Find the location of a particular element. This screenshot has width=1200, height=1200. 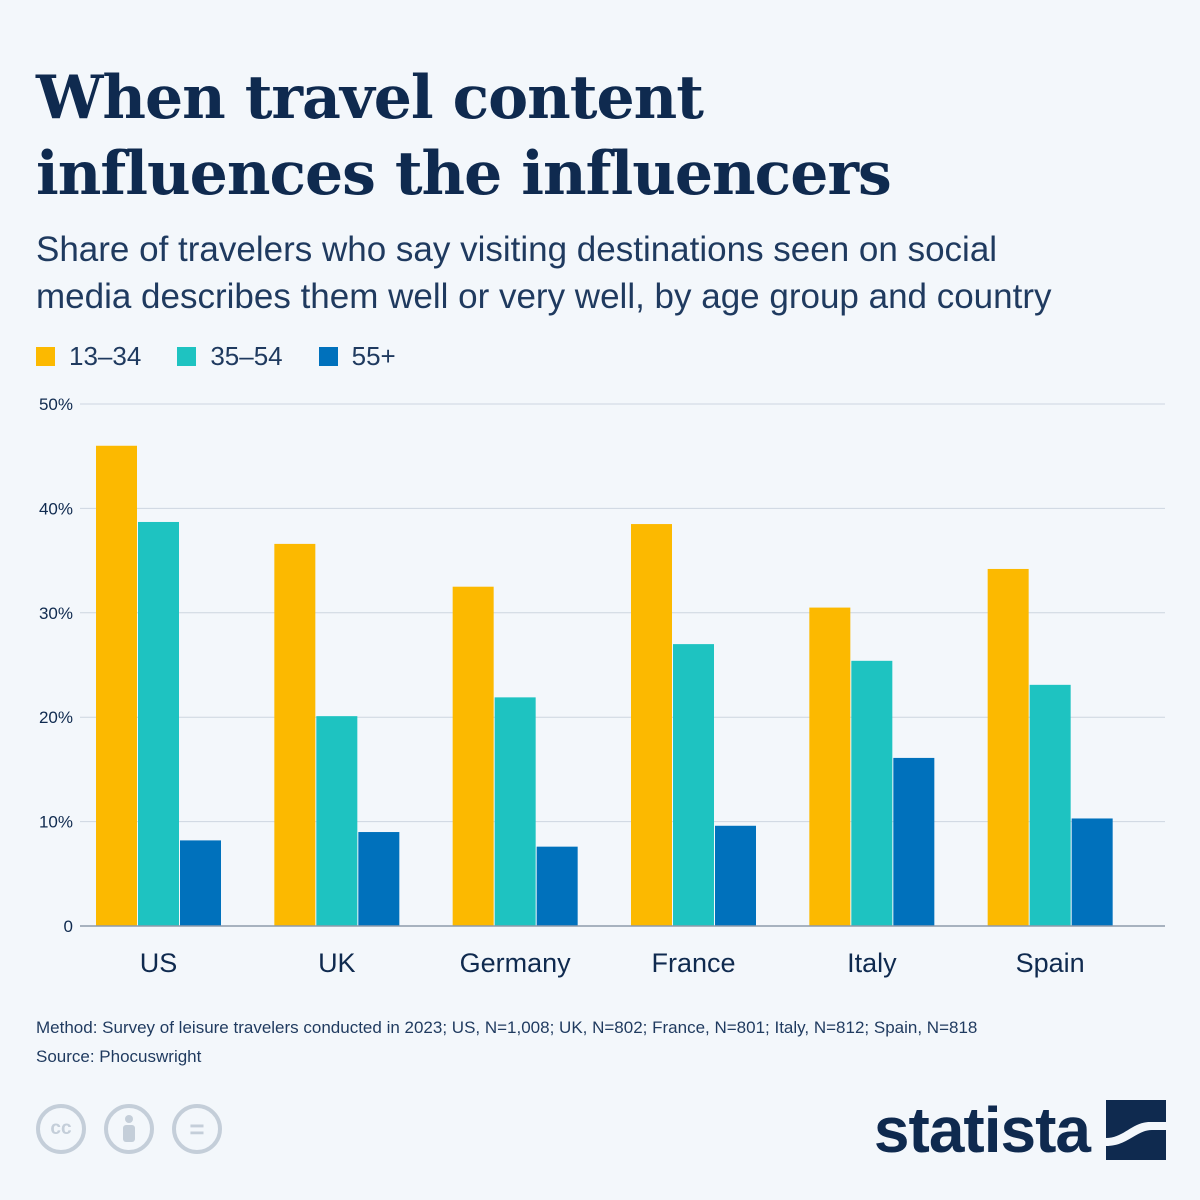

legend-item-35-54: 35–54 is located at coordinates (230, 356).